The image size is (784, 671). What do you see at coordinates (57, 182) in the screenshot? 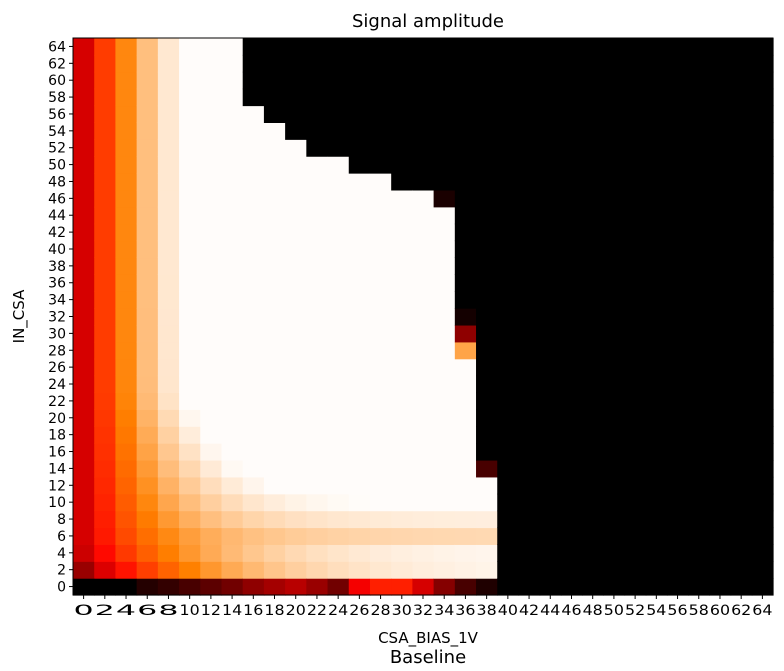
I see `y-tick-label: 48` at bounding box center [57, 182].